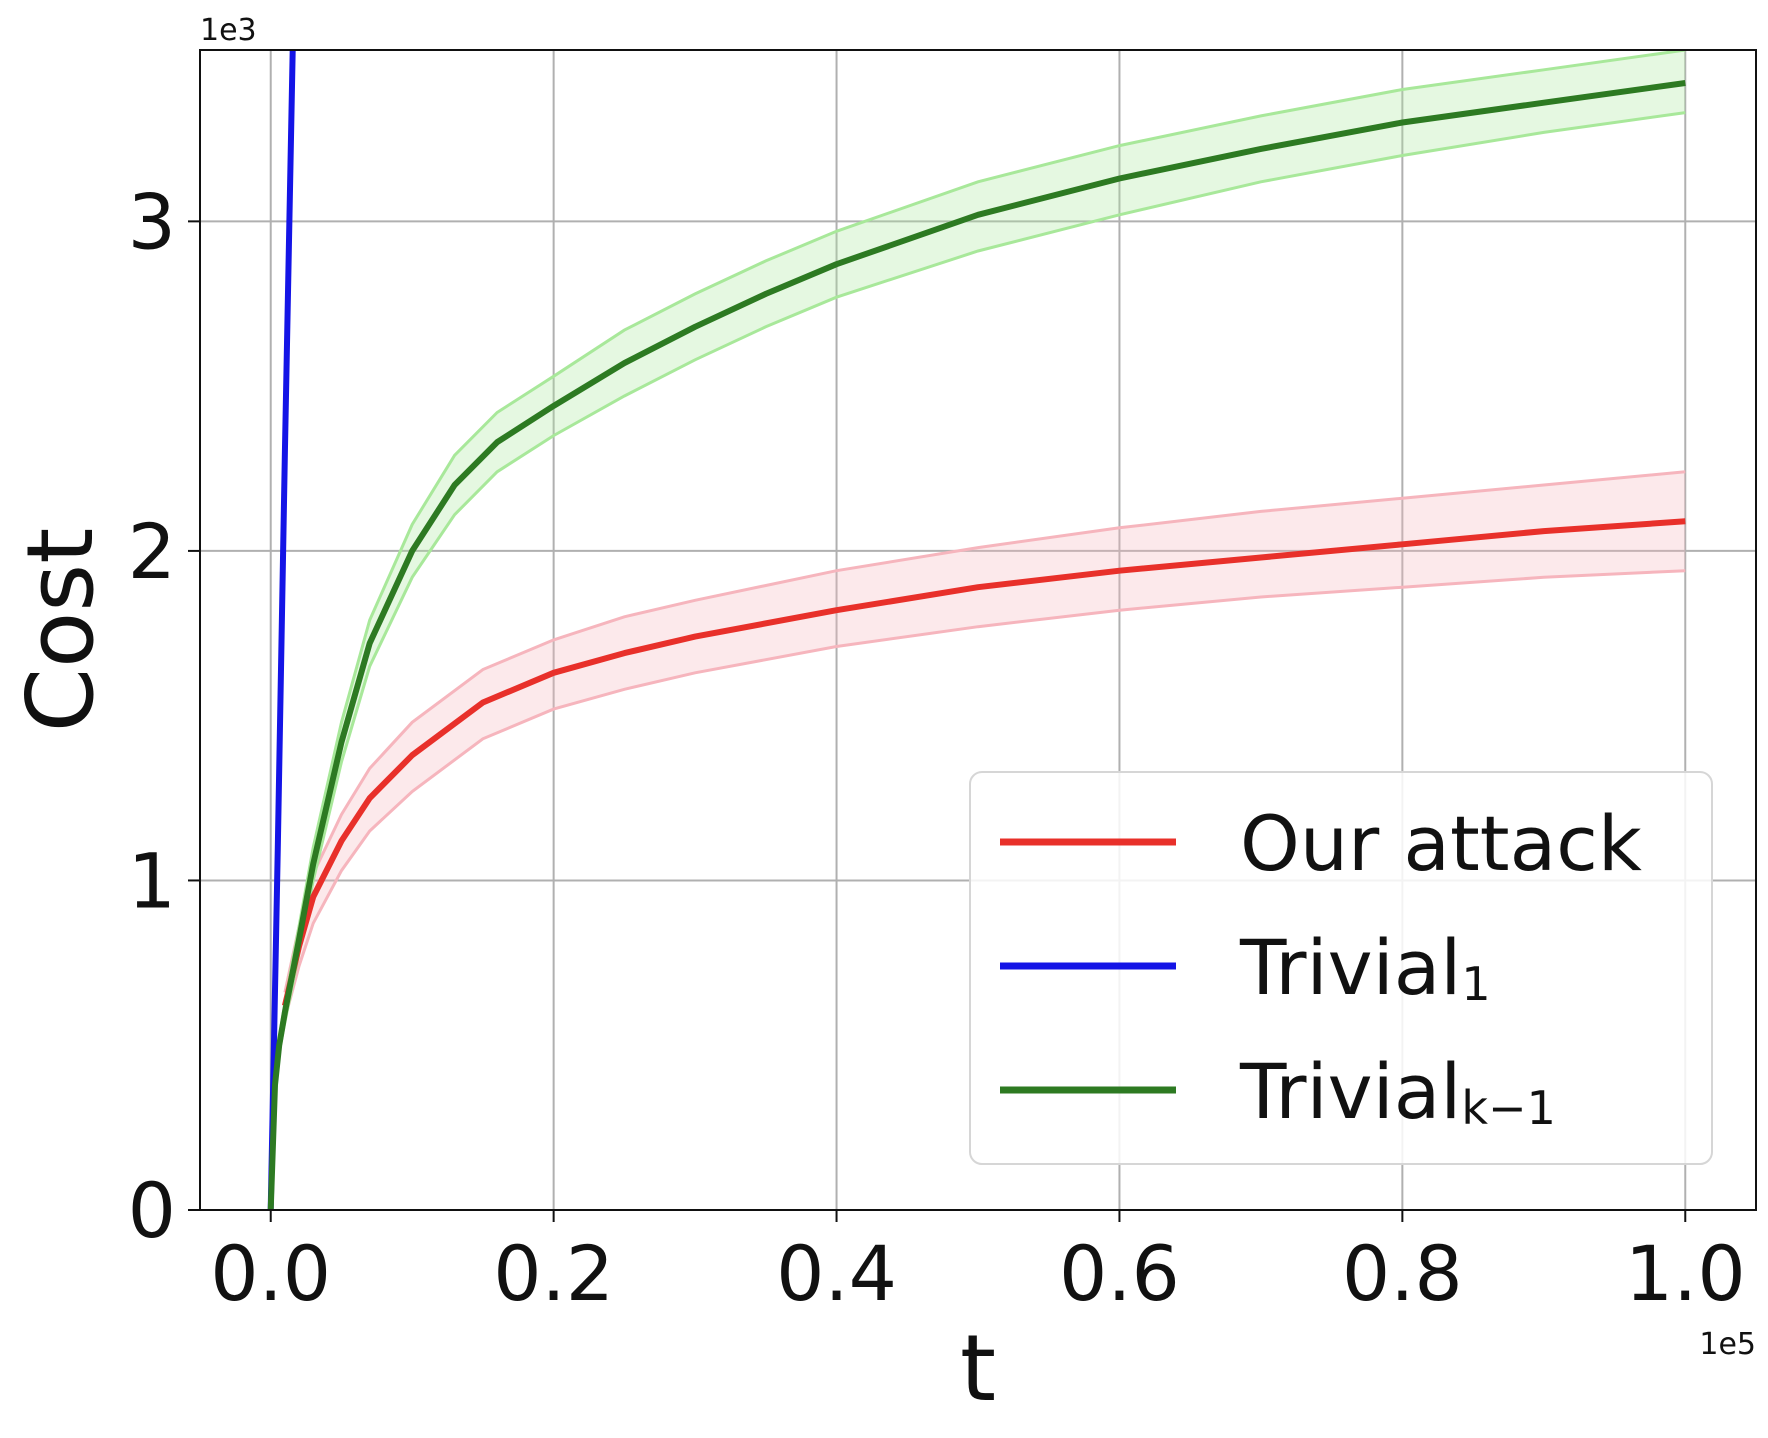 The height and width of the screenshot is (1438, 1768). Describe the element at coordinates (228, 30) in the screenshot. I see `y-offset-text: 1e3` at that location.